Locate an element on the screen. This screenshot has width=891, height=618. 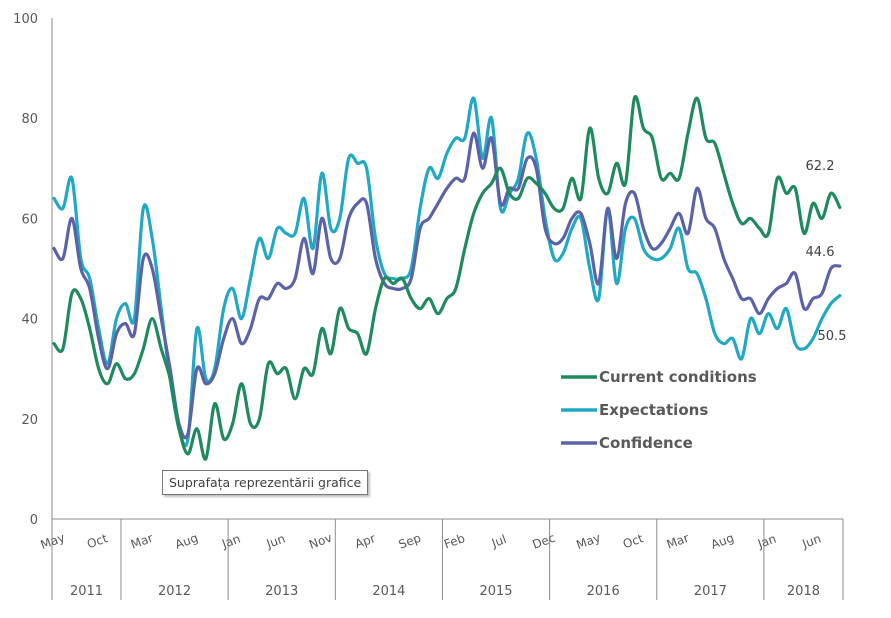
end-labels: 62.2 44.6 50.5 is located at coordinates (826, 251).